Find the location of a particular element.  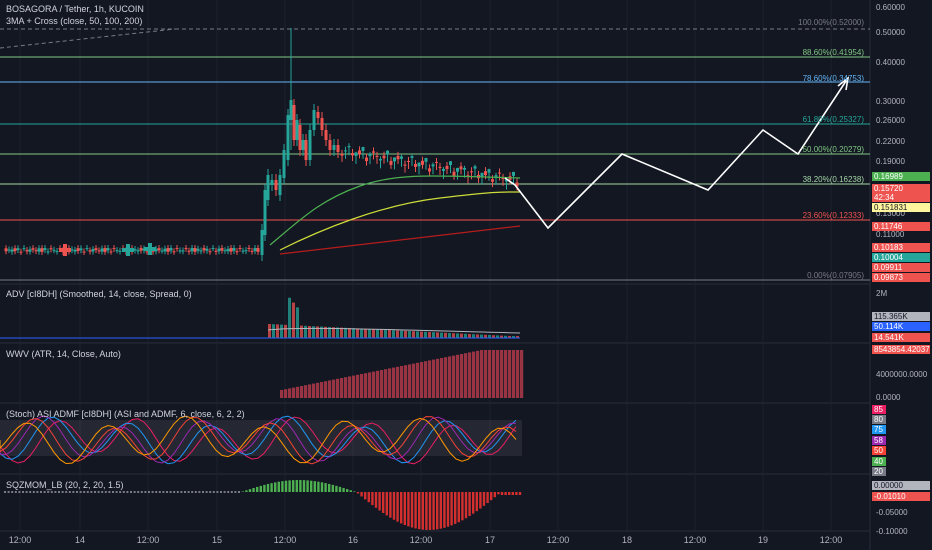

sqzmom-indicator-label: SQZMOM_LB (20, 2, 20, 1.5) is located at coordinates (65, 485).